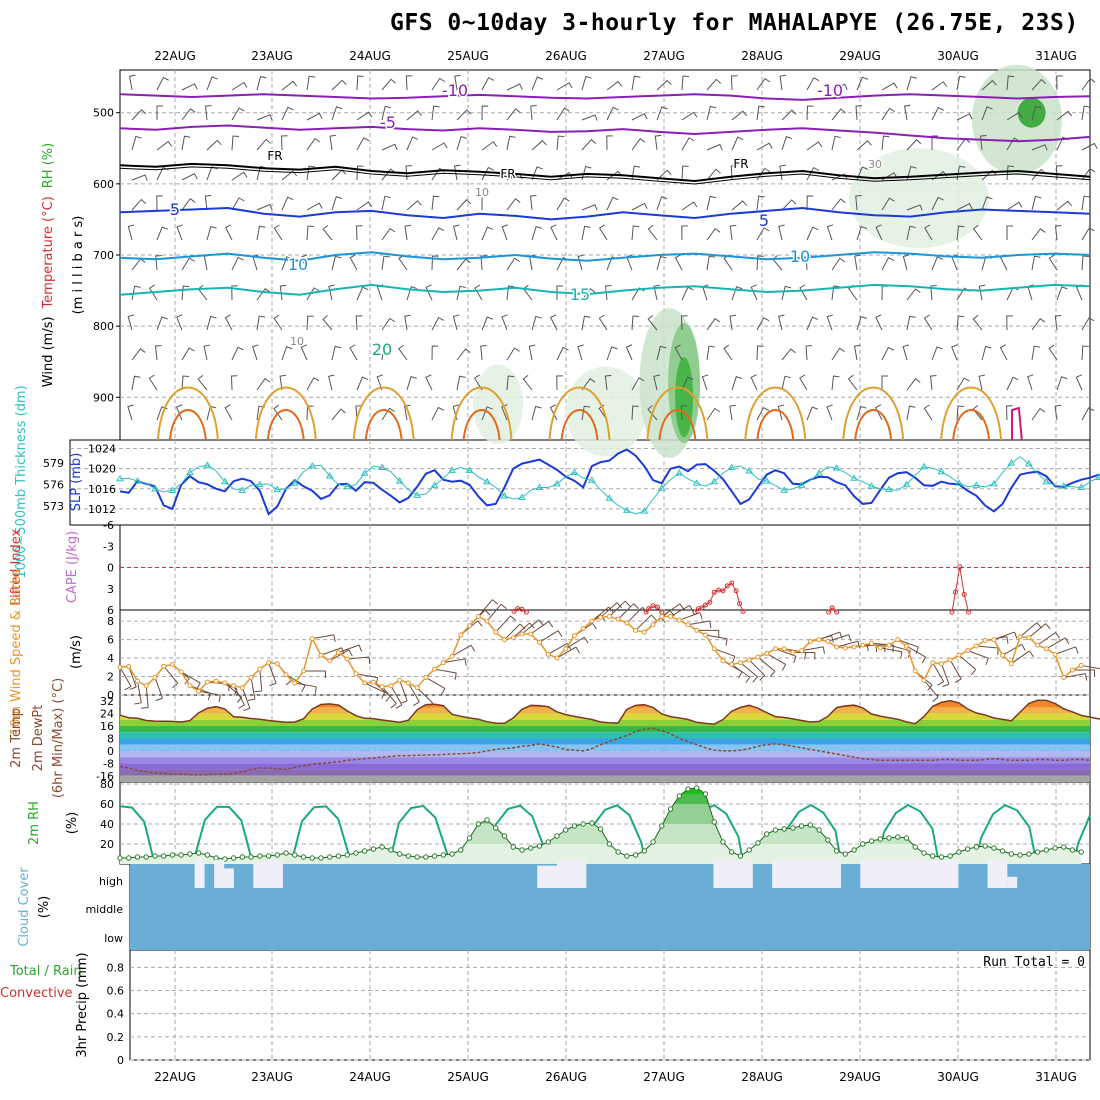  Describe the element at coordinates (605, 97) in the screenshot. I see `isotherm--10` at that location.